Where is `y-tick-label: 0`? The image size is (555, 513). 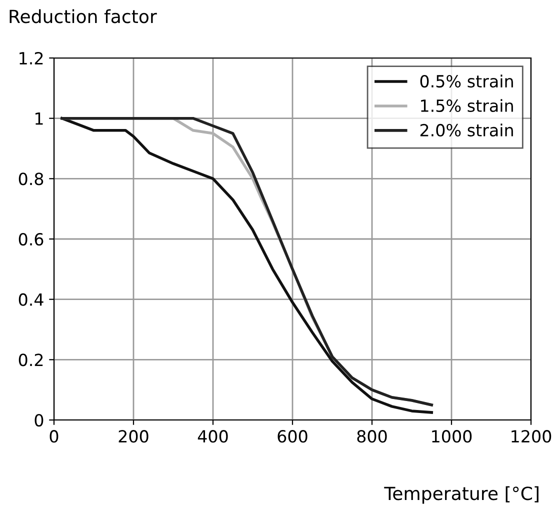
y-tick-label: 0 is located at coordinates (39, 420).